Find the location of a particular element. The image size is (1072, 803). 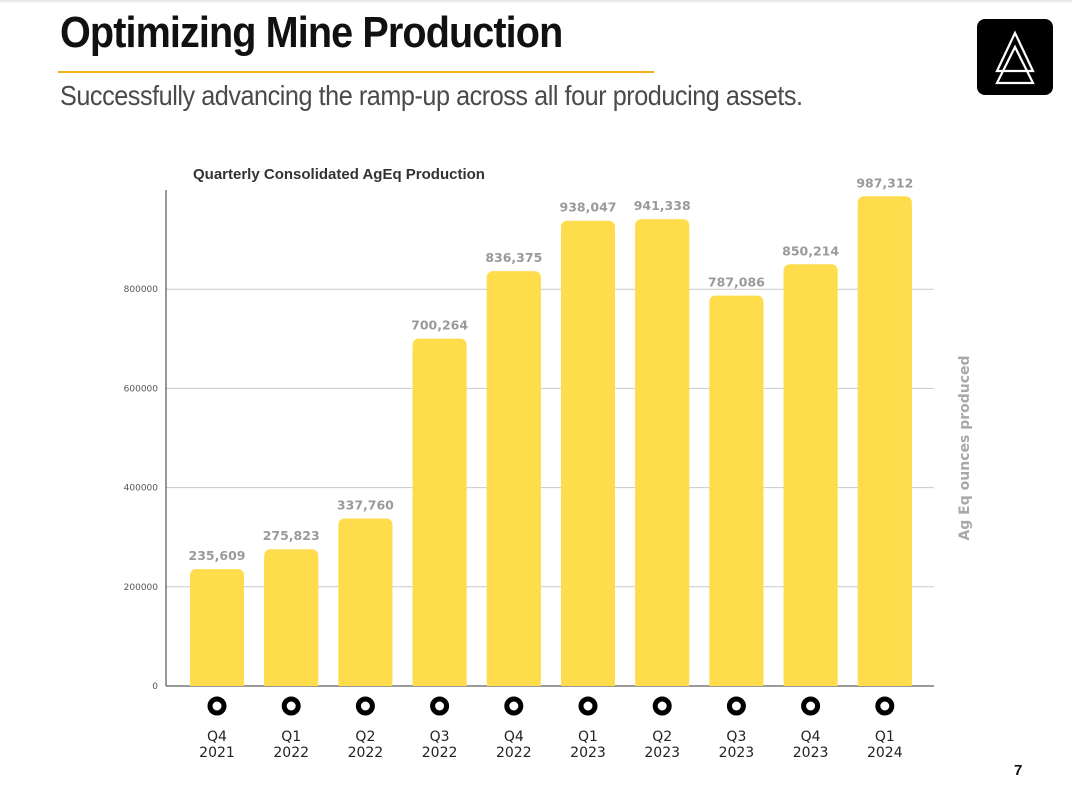

chart-title: Quarterly Consolidated AgEq Production is located at coordinates (339, 174).